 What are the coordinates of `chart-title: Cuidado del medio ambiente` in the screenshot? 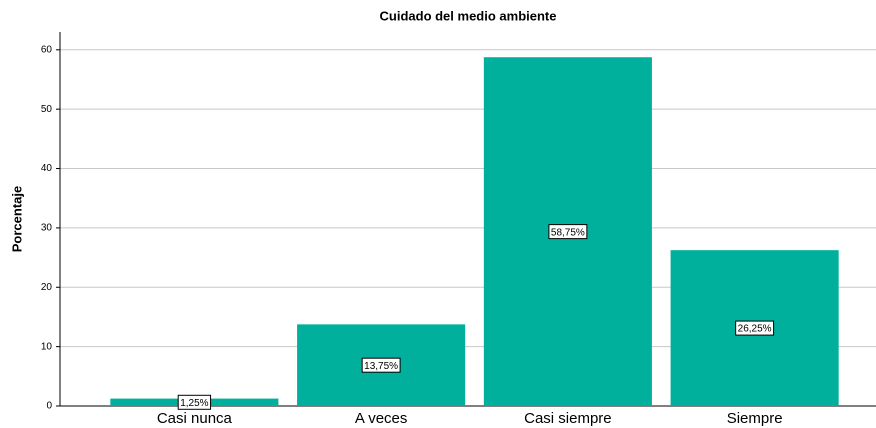 It's located at (468, 15).